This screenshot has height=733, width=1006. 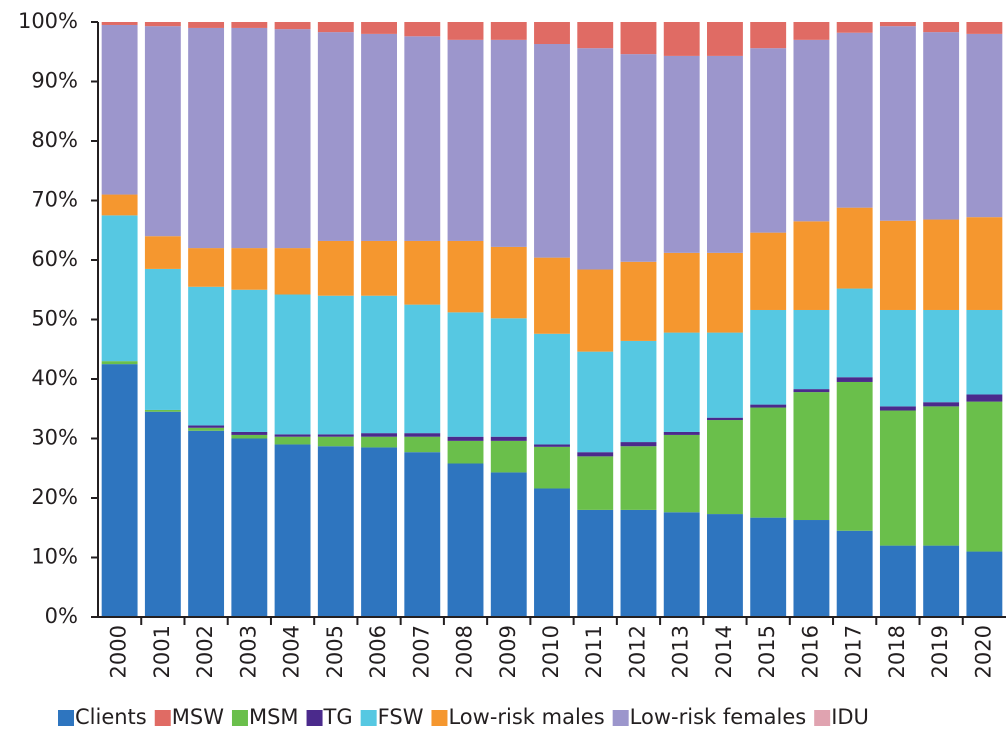 What do you see at coordinates (111, 717) in the screenshot?
I see `legend-label: Clients` at bounding box center [111, 717].